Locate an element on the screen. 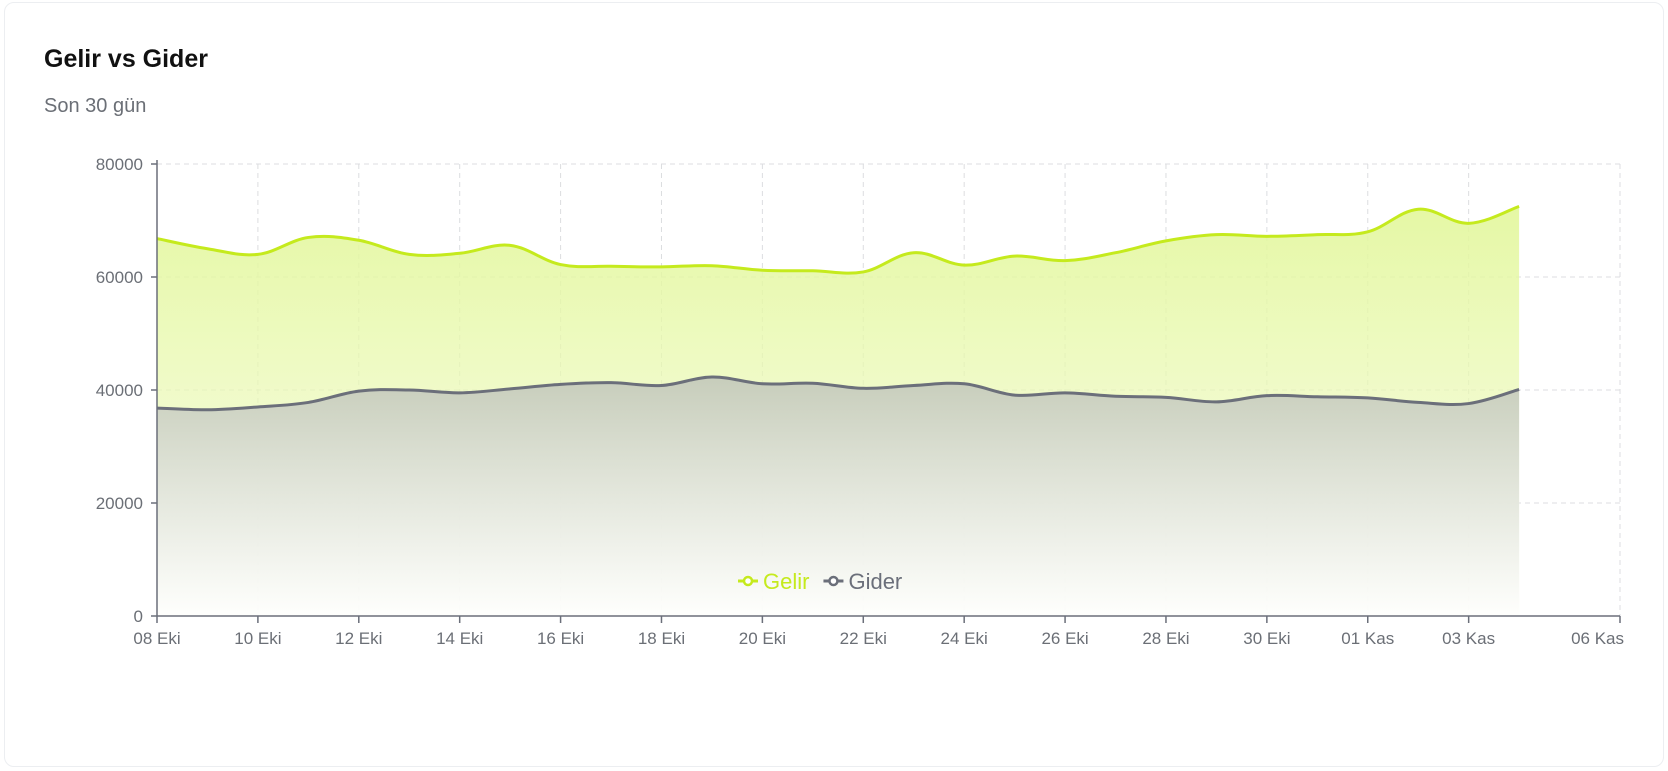 This screenshot has width=1668, height=771. x-tick-label: 14 Eki is located at coordinates (459, 638).